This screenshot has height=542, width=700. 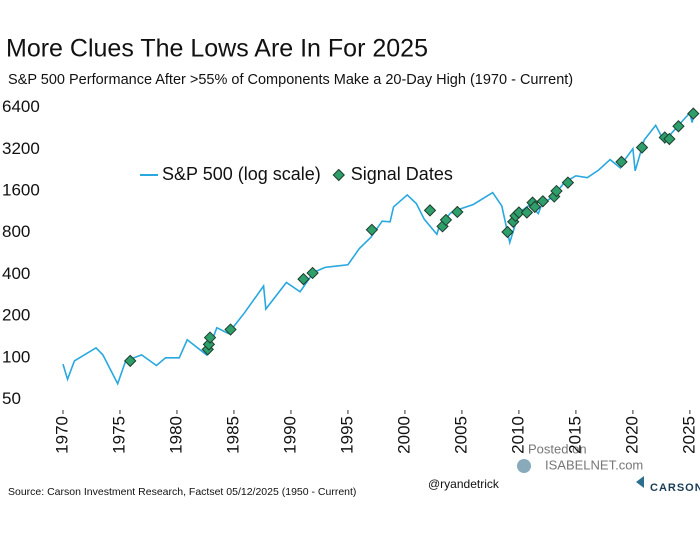 What do you see at coordinates (11, 398) in the screenshot?
I see `y-tick-label: 50` at bounding box center [11, 398].